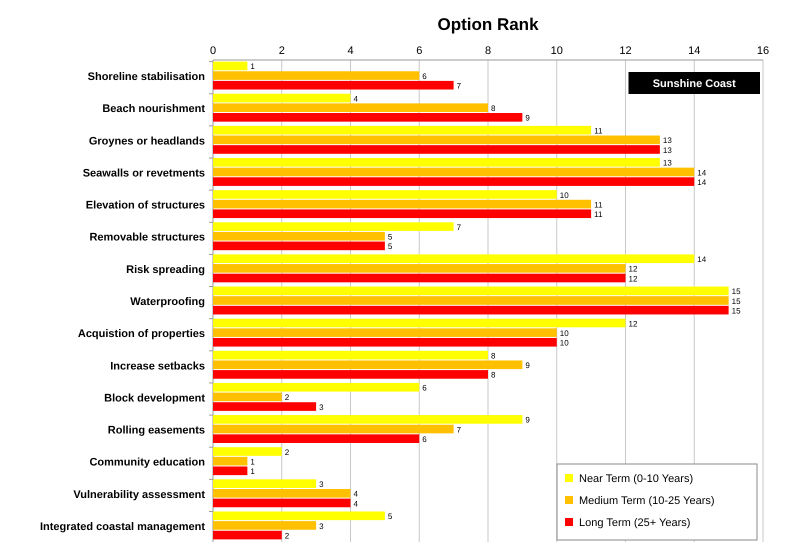 This screenshot has width=787, height=554. I want to click on x-tick-label: 6, so click(419, 51).